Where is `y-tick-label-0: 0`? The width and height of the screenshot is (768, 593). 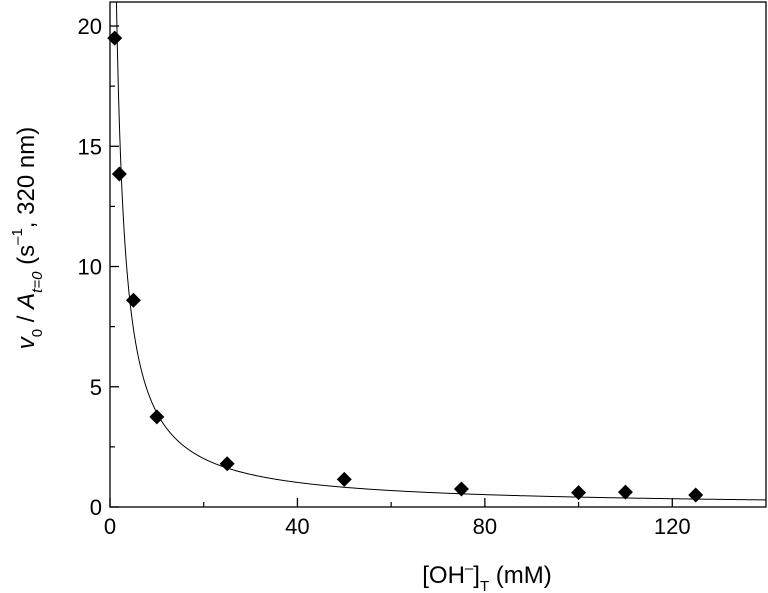 y-tick-label-0: 0 is located at coordinates (96, 507).